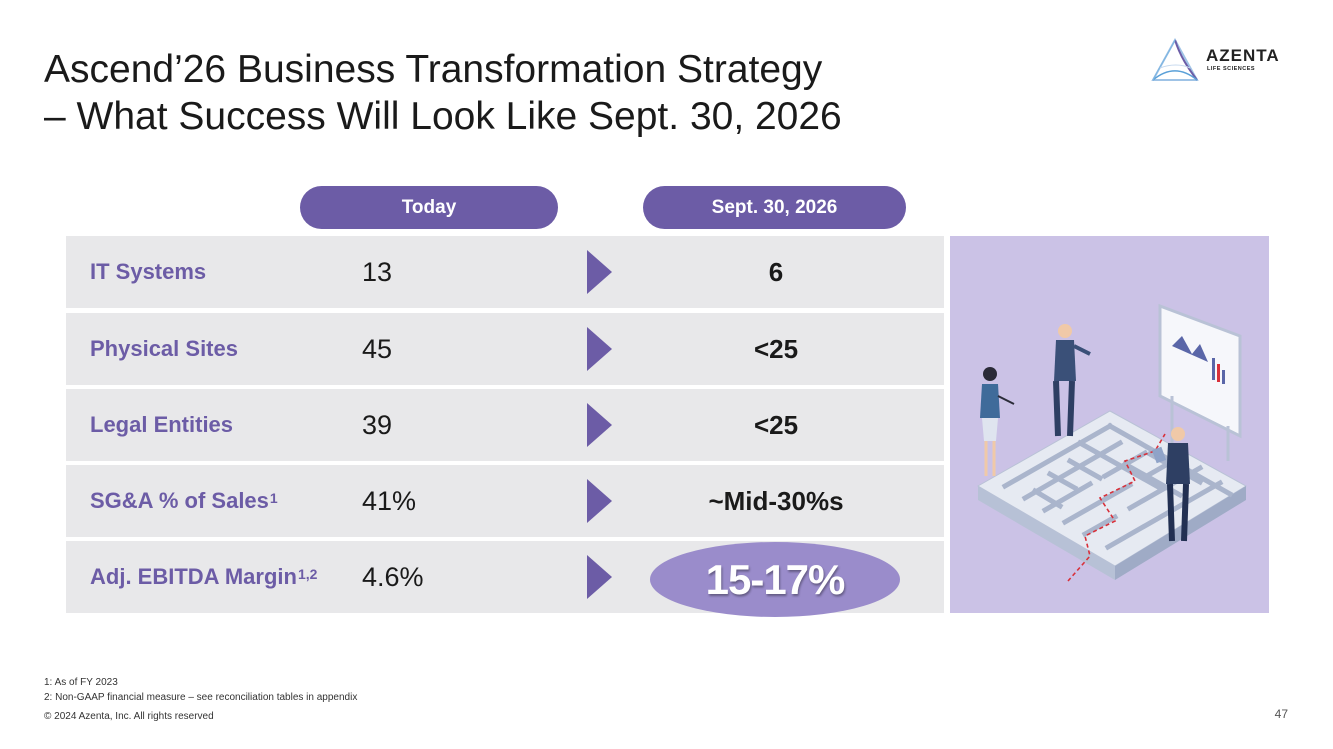 Image resolution: width=1333 pixels, height=749 pixels. Describe the element at coordinates (389, 500) in the screenshot. I see `row-today-value: 41%` at that location.